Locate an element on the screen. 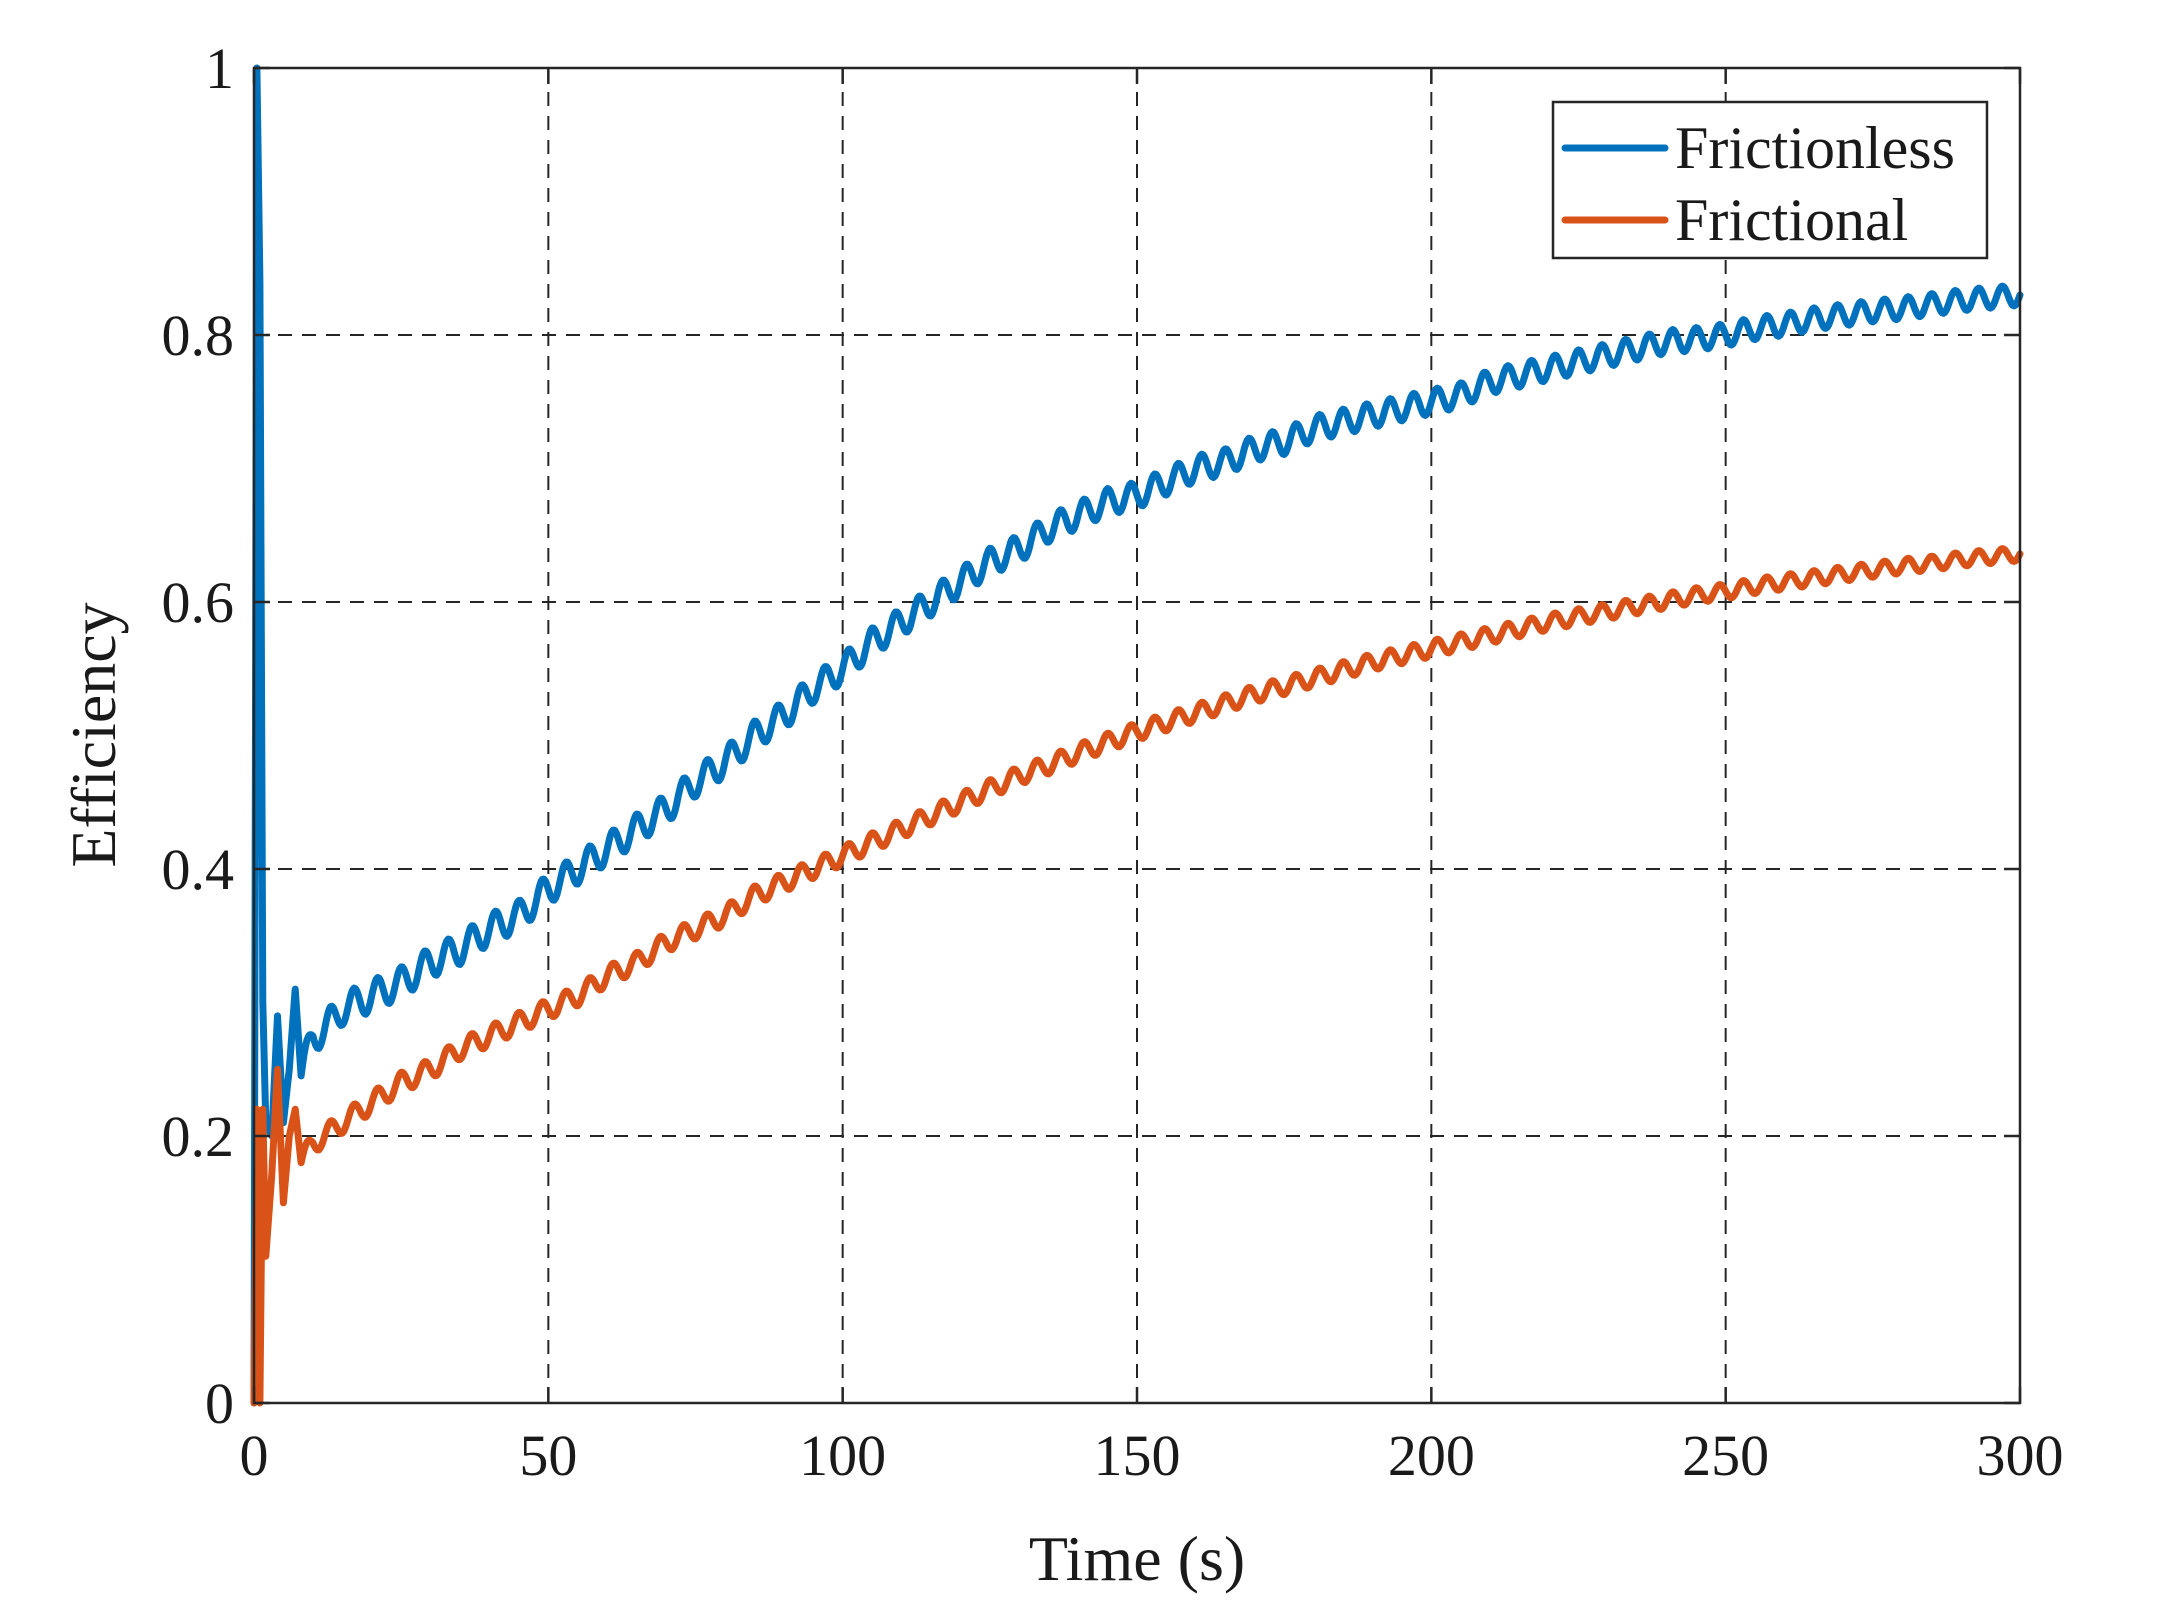  y-tick-labels: 0 0.2 0.4 0.6 0.8 1 is located at coordinates (198, 736).